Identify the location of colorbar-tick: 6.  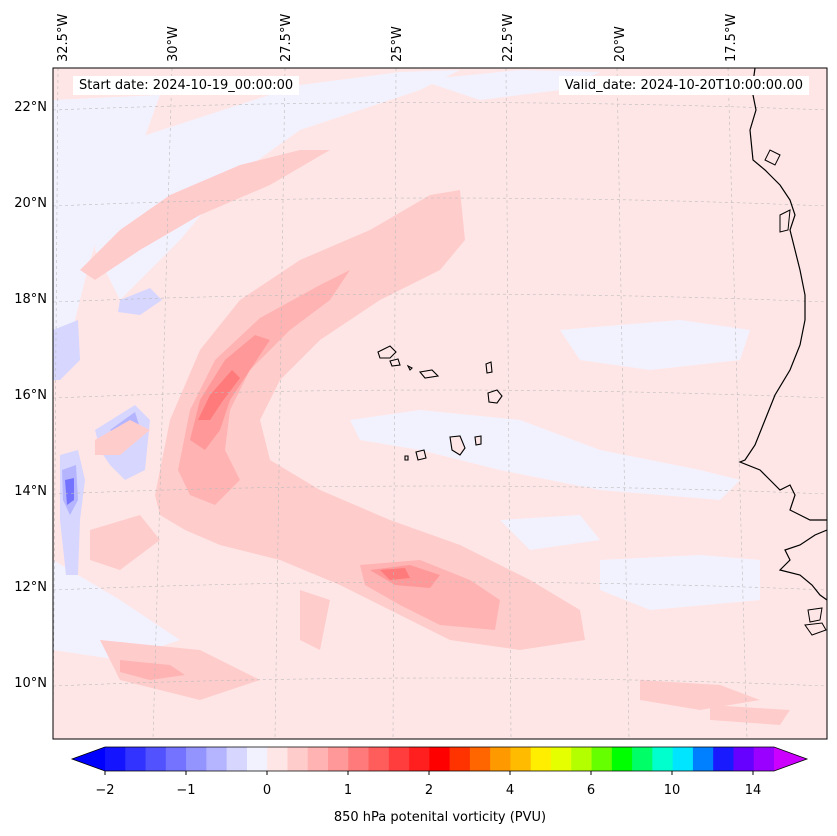
(591, 790).